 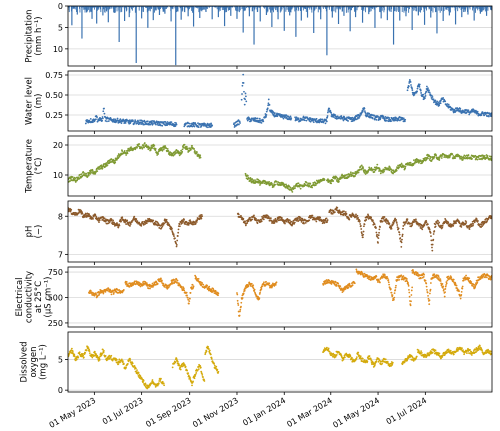 What do you see at coordinates (39, 166) in the screenshot?
I see `y-axis-label: (°C)` at bounding box center [39, 166].